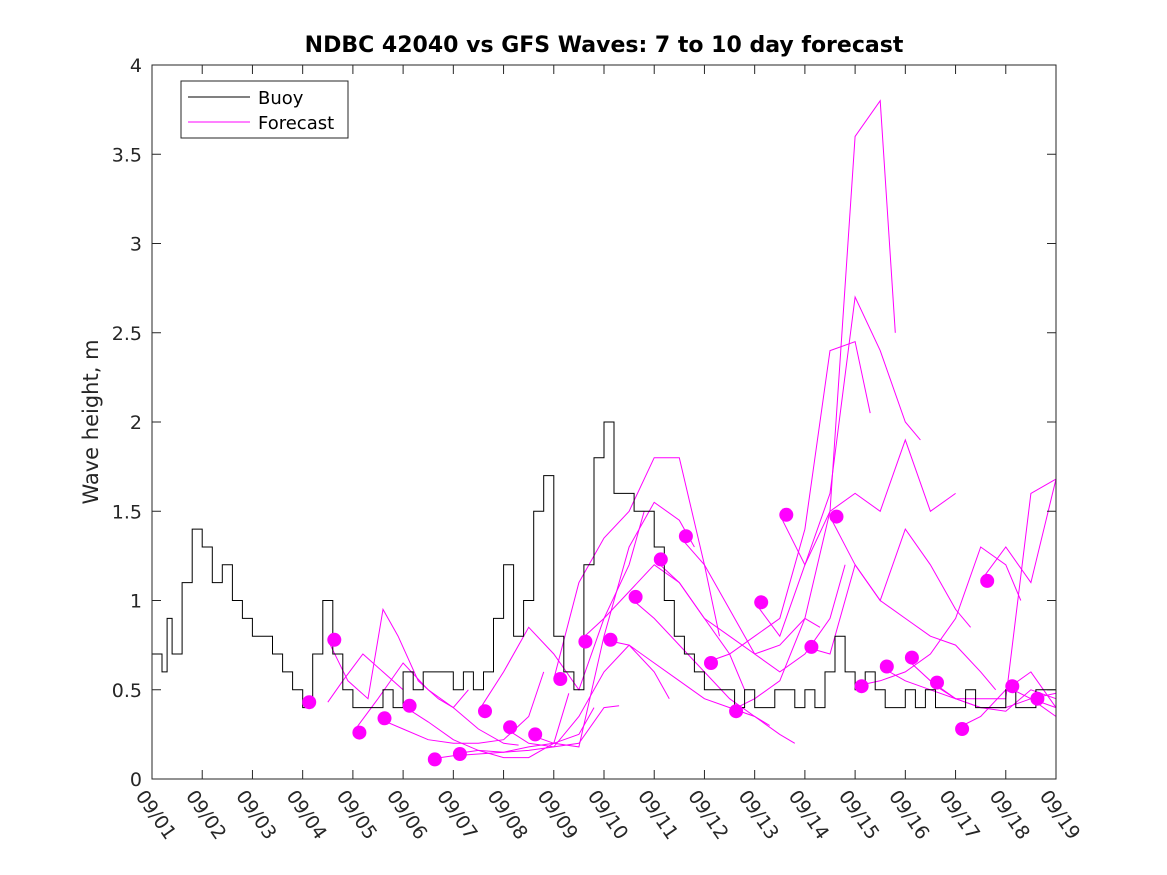  I want to click on y-tick-label: 2.5, so click(127, 334).